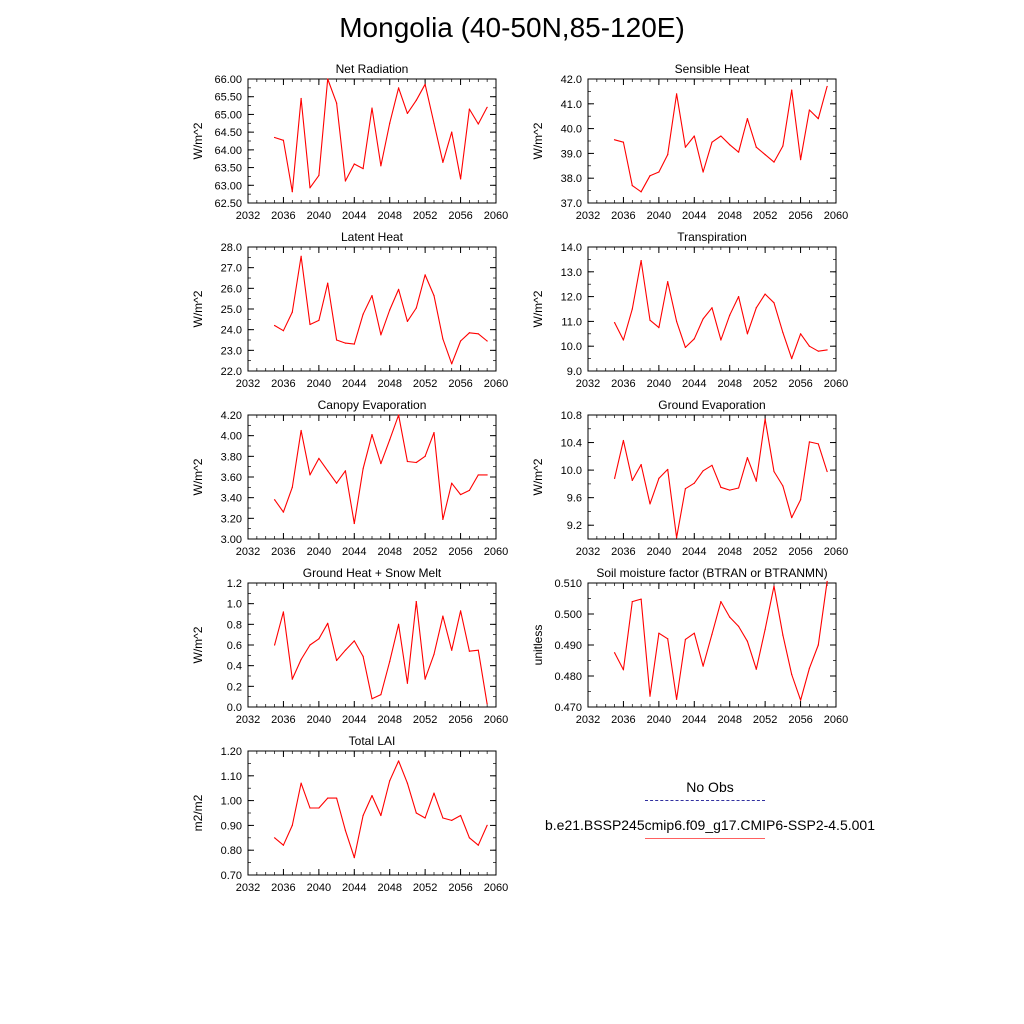 This screenshot has height=1024, width=1024. I want to click on y-tick-label: 22.0, so click(231, 372).